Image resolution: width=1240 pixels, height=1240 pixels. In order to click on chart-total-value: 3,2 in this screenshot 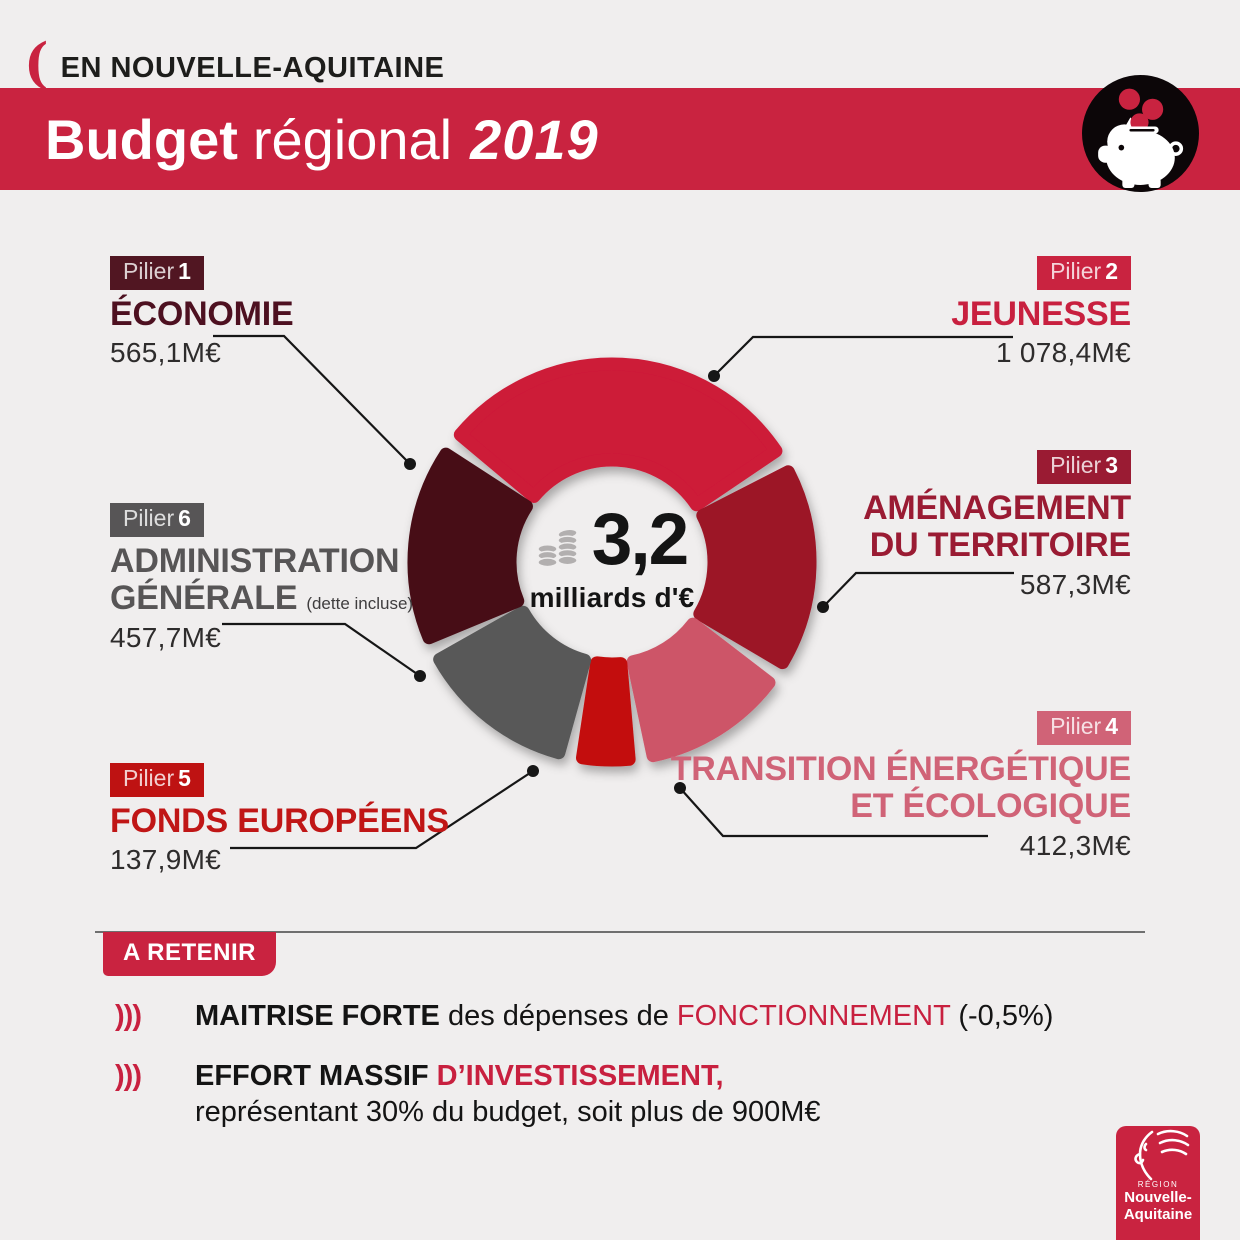, I will do `click(640, 540)`.